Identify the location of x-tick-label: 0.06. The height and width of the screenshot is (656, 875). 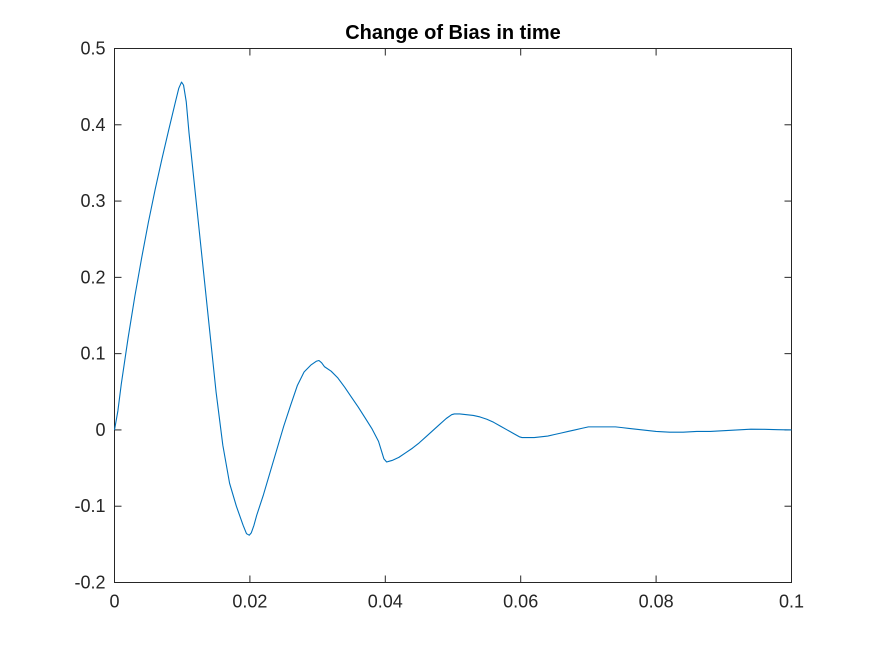
(520, 602).